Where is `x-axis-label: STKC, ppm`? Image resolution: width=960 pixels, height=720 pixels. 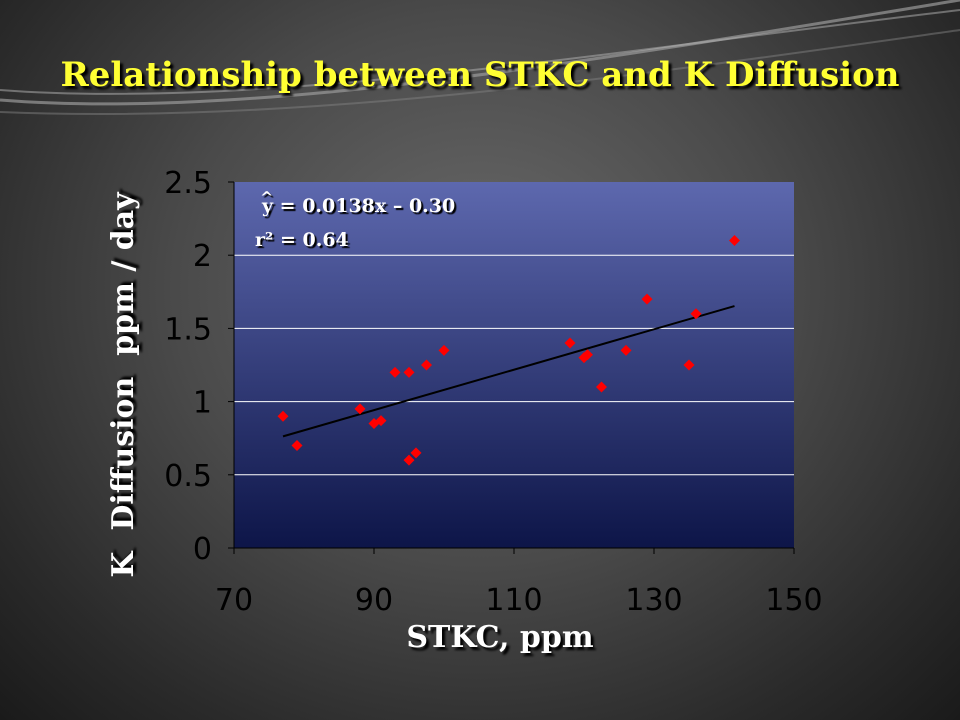
x-axis-label: STKC, ppm is located at coordinates (500, 637).